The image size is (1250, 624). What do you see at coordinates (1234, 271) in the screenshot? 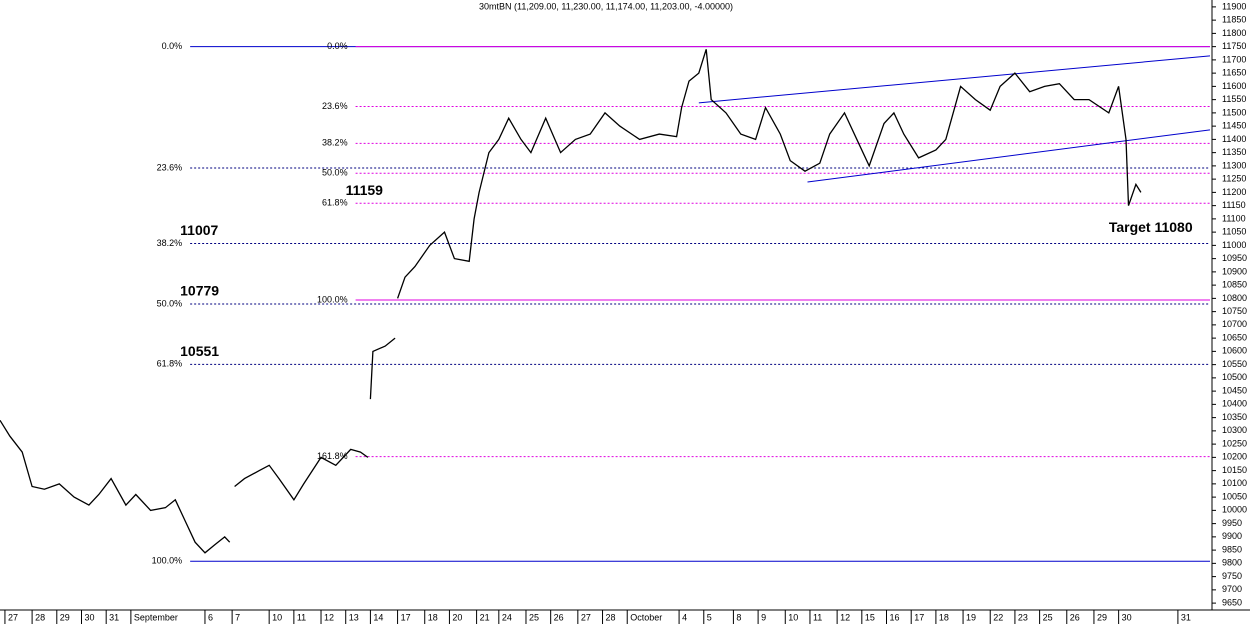
I see `y-tick-label: 10900` at bounding box center [1234, 271].